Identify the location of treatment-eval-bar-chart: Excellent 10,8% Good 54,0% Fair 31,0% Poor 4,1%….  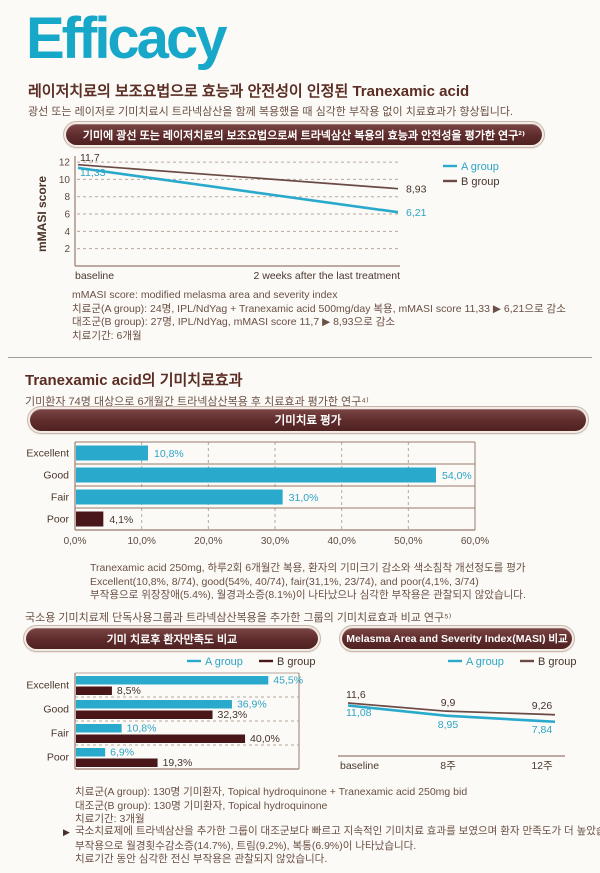
(257, 494).